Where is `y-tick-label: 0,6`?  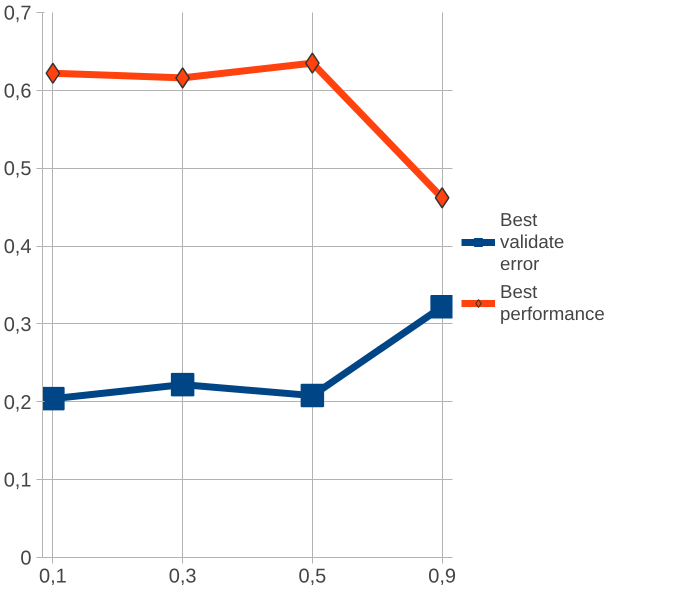
y-tick-label: 0,6 is located at coordinates (18, 91).